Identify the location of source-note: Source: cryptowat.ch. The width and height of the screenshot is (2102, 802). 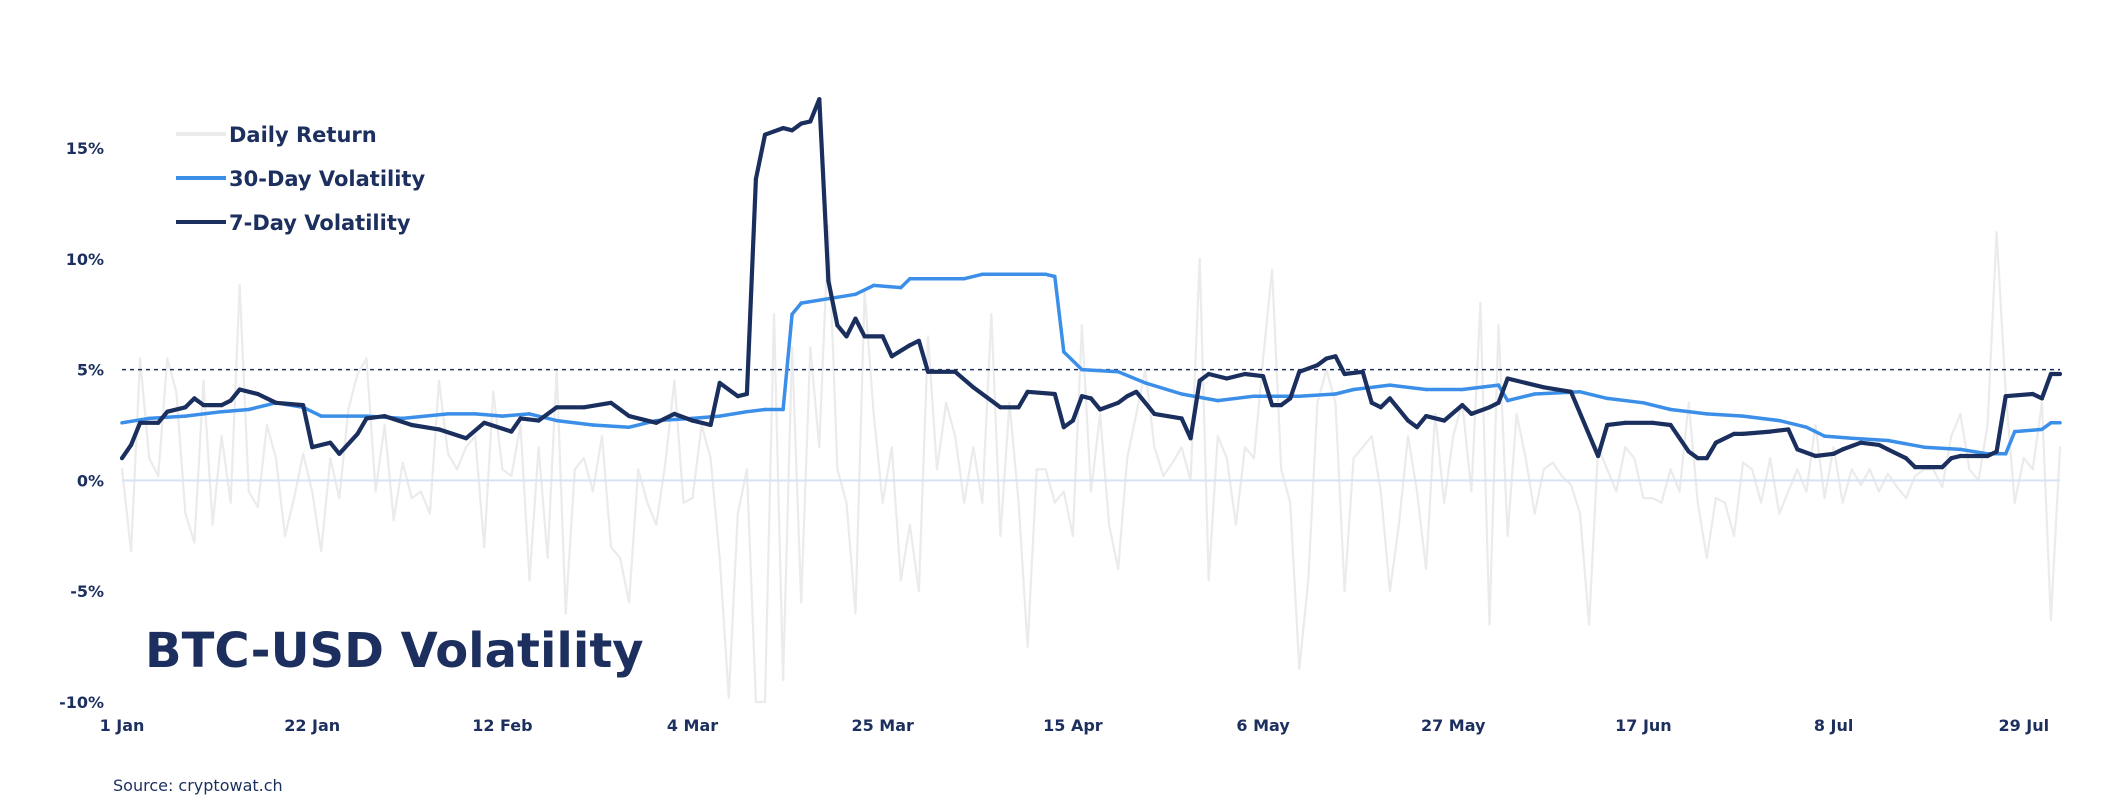
(198, 785).